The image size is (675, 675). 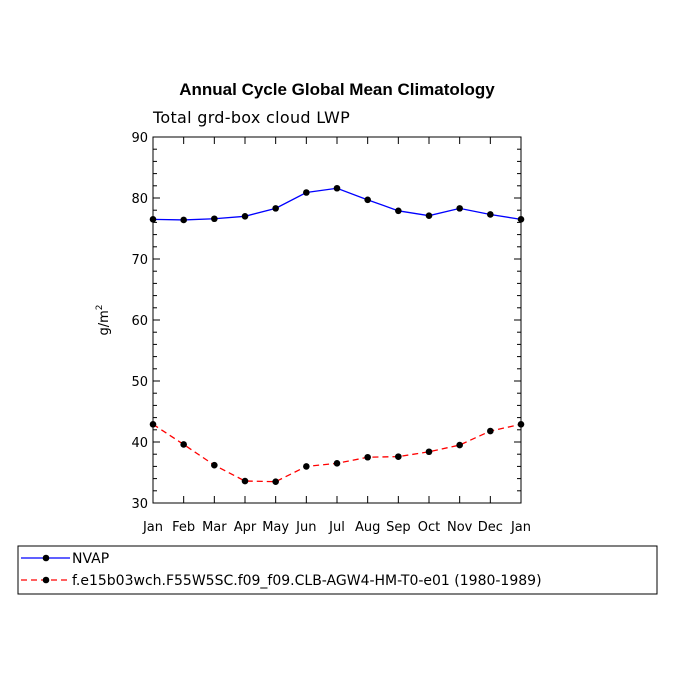 I want to click on y-tick-label: 40, so click(x=139, y=443).